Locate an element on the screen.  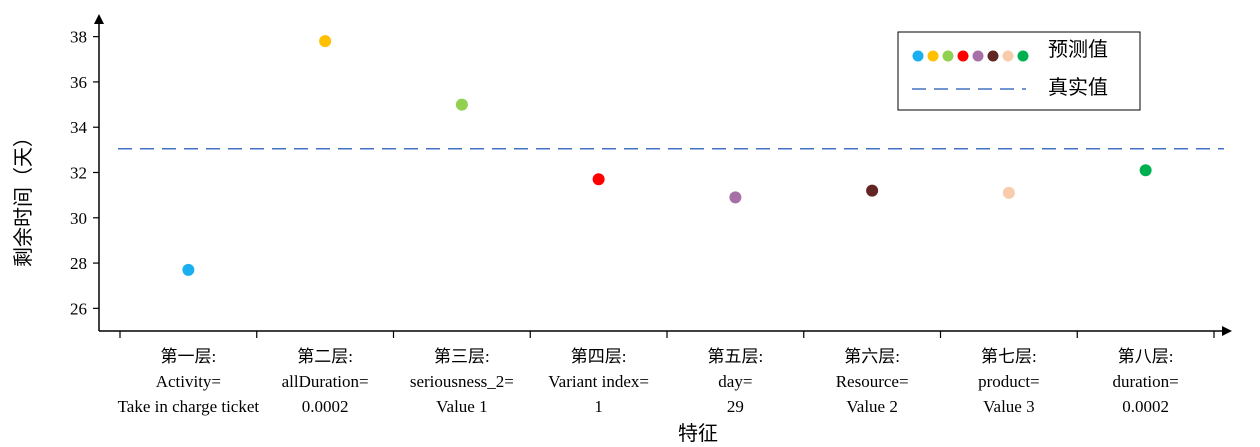
category-label-4: 第四层: Variant index= 1 is located at coordinates (598, 381).